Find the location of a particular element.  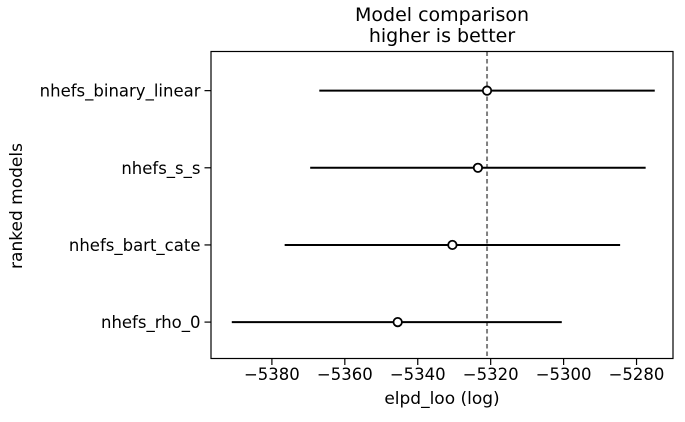

x-tick-label: −5360 is located at coordinates (345, 374).